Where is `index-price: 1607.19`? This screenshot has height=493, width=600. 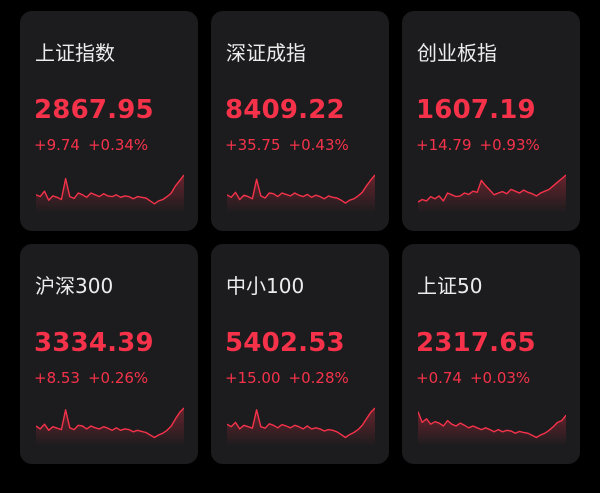 index-price: 1607.19 is located at coordinates (476, 110).